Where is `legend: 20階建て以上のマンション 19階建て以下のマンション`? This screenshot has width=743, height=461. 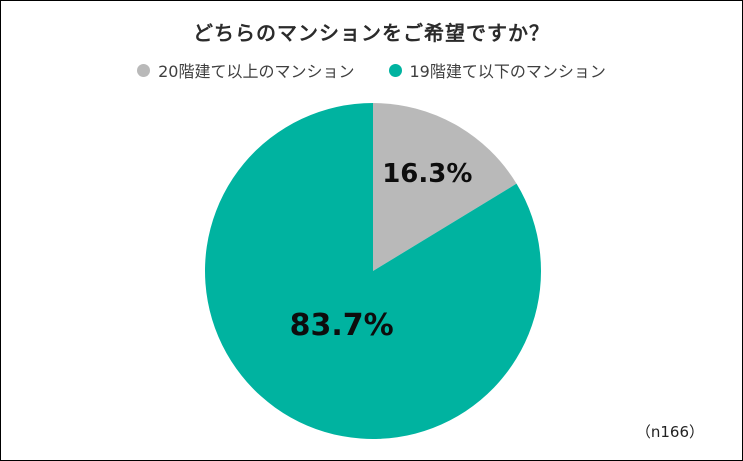 legend: 20階建て以上のマンション 19階建て以下のマンション is located at coordinates (371, 70).